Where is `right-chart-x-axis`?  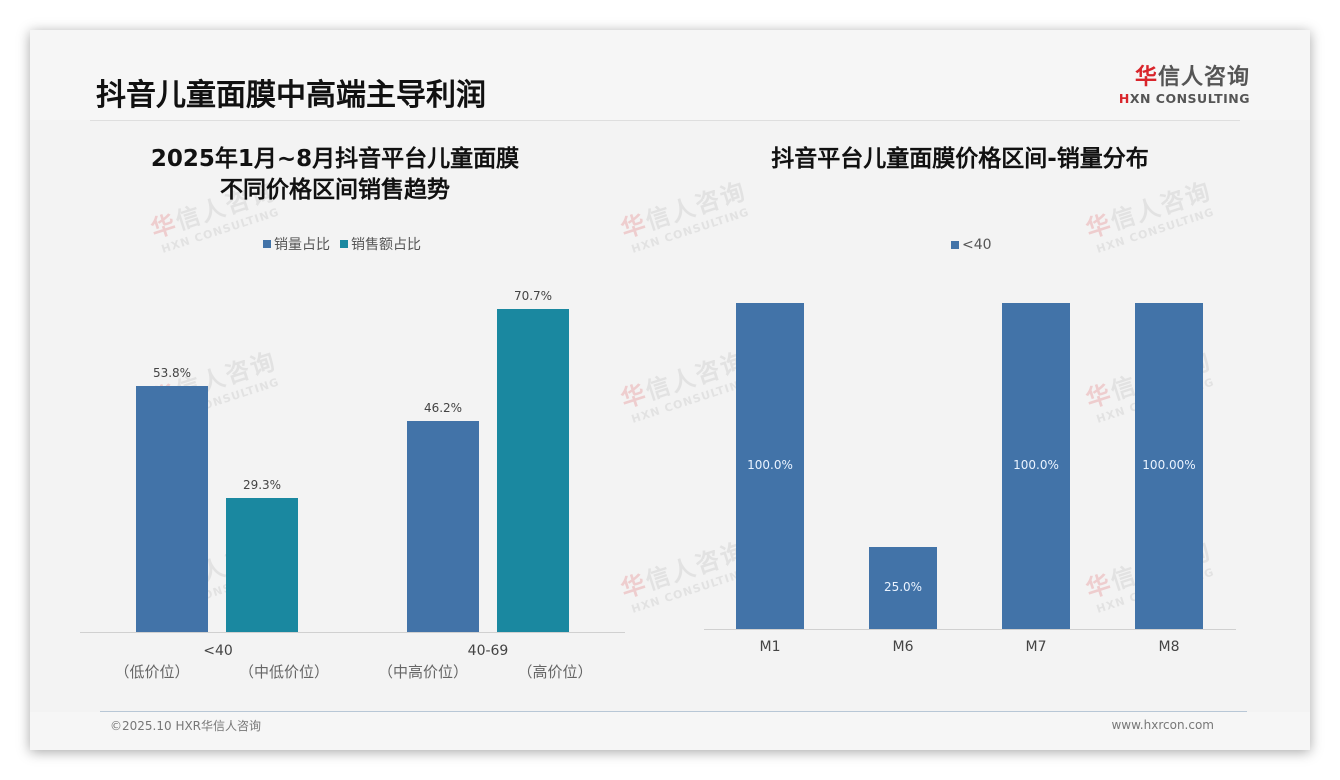 right-chart-x-axis is located at coordinates (970, 629).